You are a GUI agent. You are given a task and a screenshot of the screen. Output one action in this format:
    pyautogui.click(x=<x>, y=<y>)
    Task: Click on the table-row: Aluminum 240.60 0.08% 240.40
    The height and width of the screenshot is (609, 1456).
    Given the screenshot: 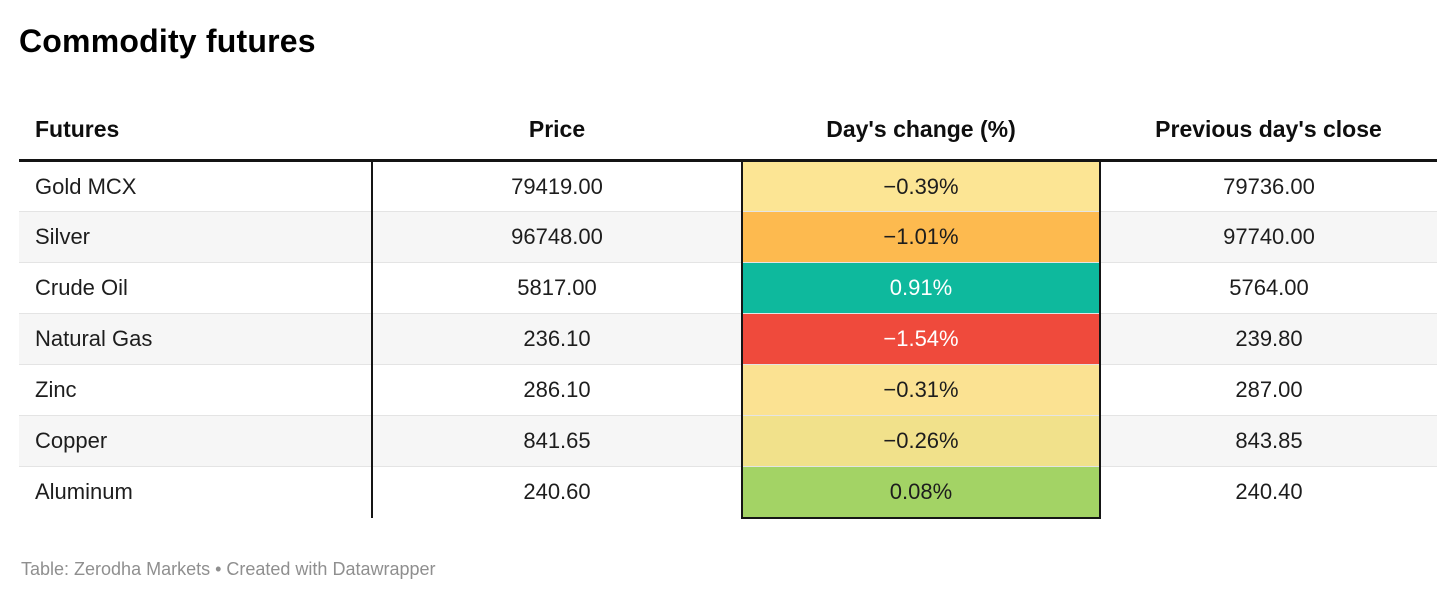 What is the action you would take?
    pyautogui.click(x=728, y=492)
    